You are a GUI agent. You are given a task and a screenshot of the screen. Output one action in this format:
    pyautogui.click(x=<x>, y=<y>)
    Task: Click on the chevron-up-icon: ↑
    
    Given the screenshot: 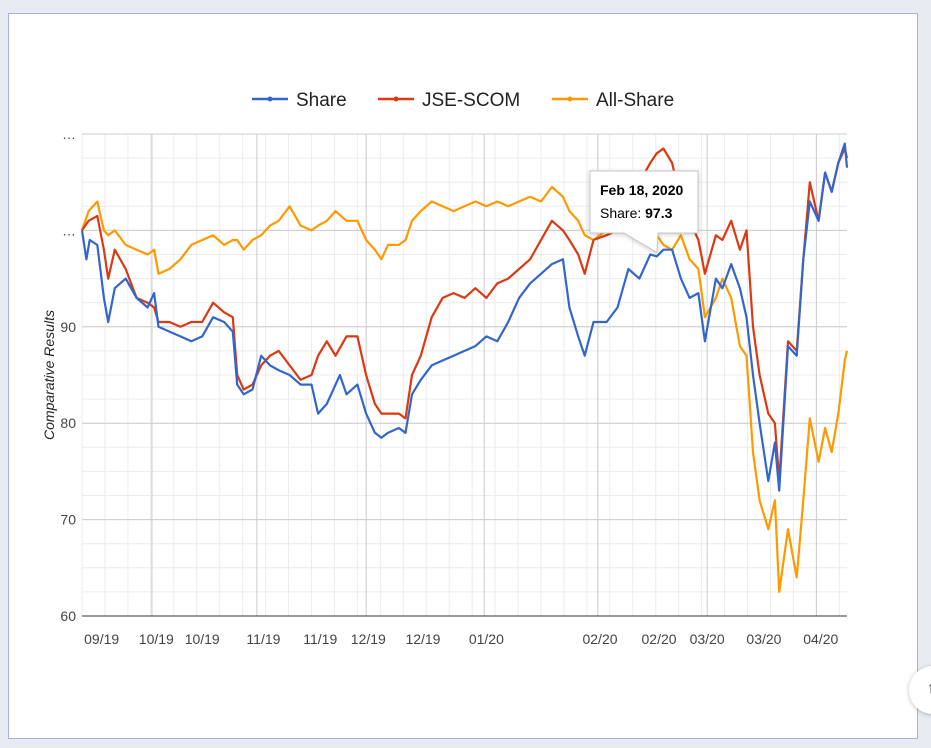 What is the action you would take?
    pyautogui.click(x=929, y=688)
    